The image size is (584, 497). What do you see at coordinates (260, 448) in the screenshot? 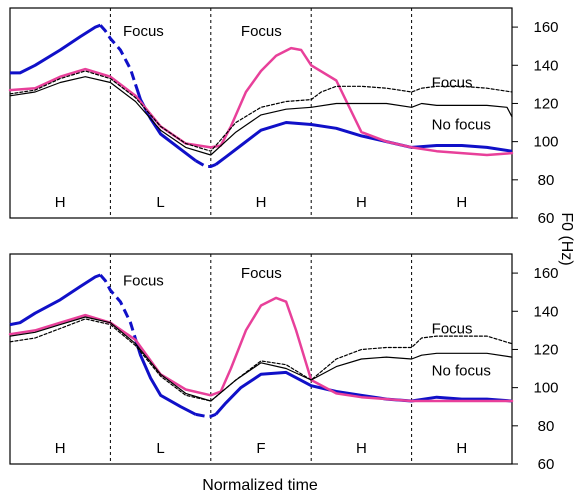
I see `segment-label: F` at bounding box center [260, 448].